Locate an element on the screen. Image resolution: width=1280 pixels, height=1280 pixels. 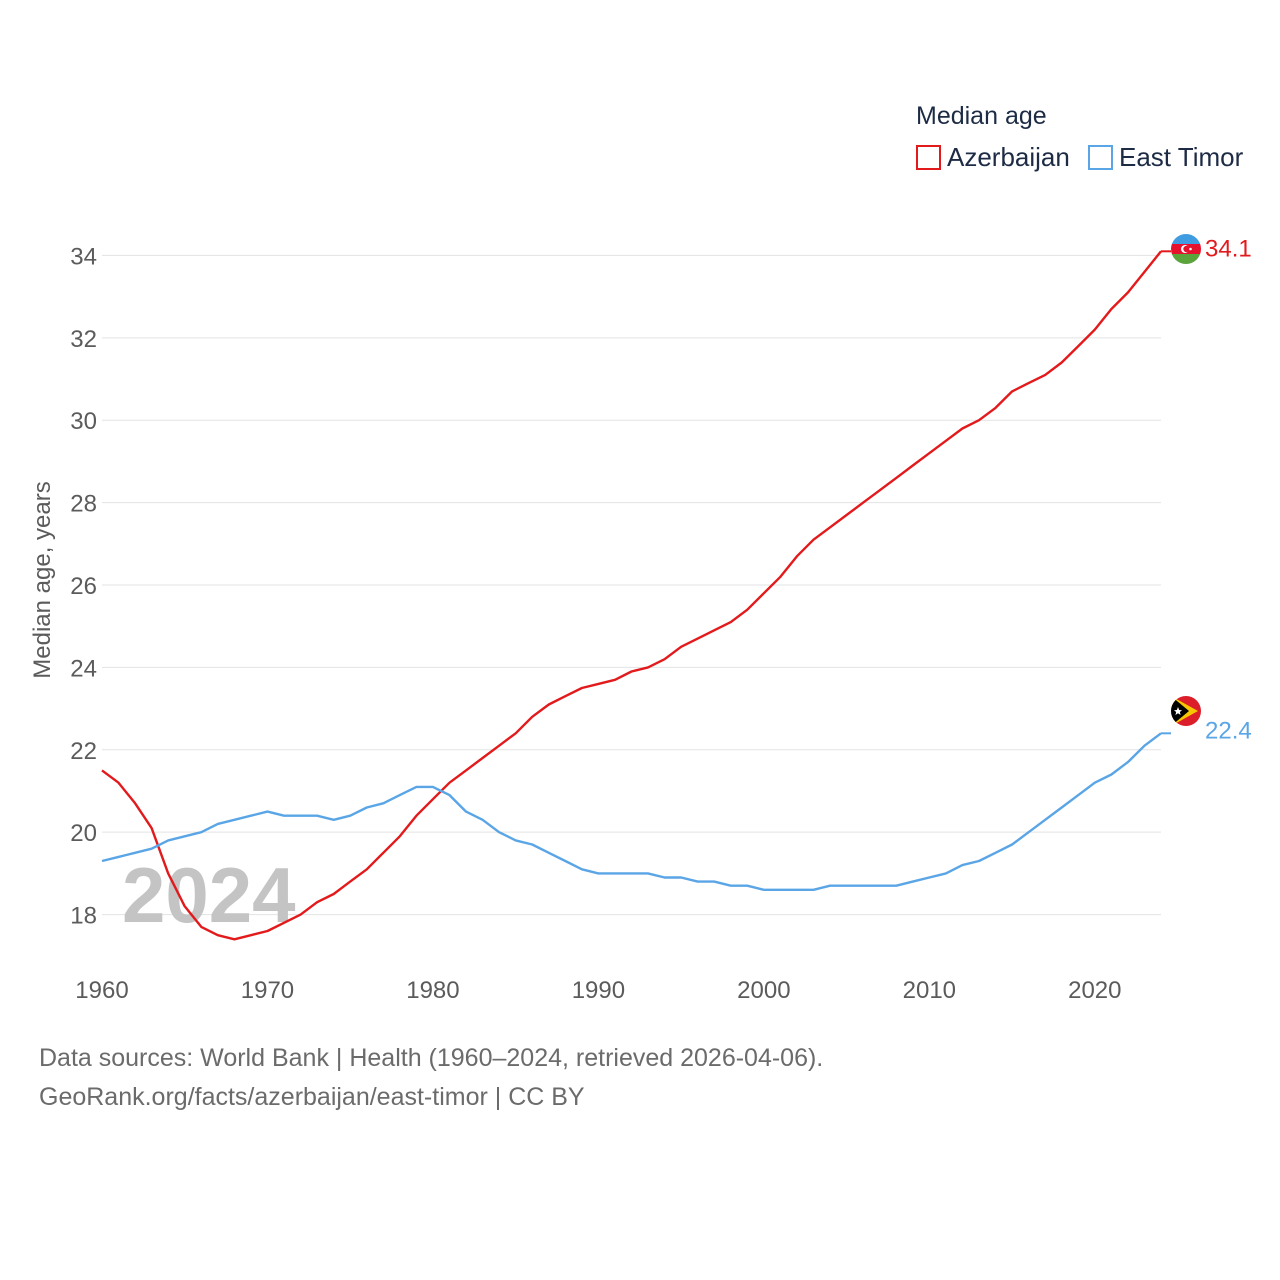
x-tick-label: 1990 is located at coordinates (598, 990).